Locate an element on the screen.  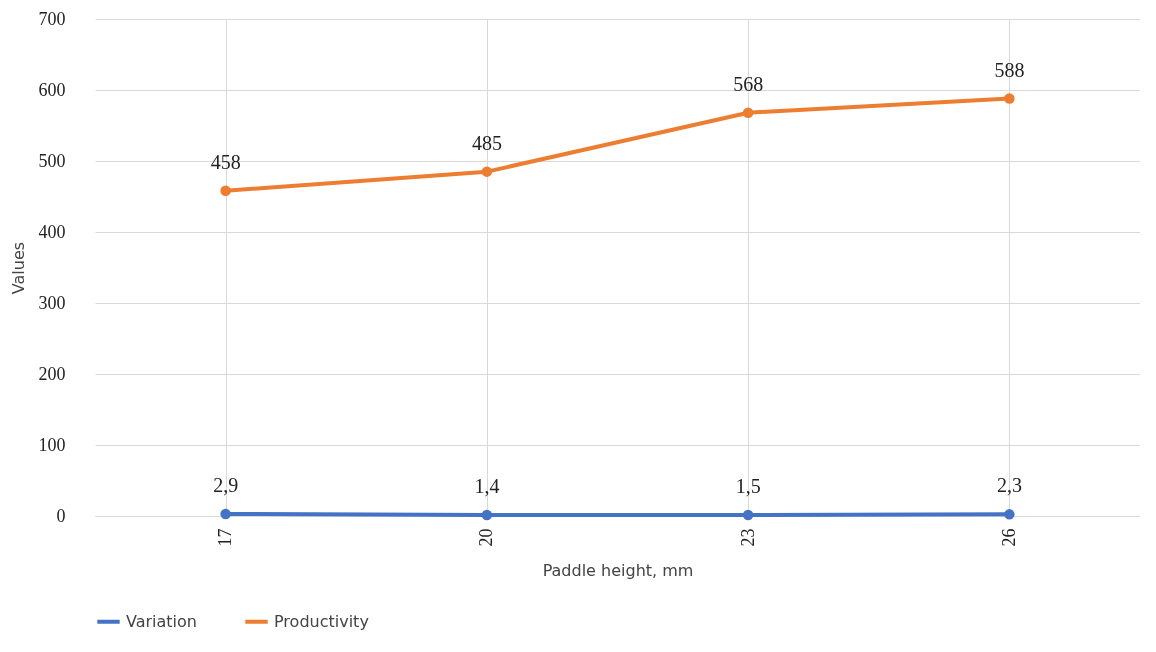
data-label: 2,3 is located at coordinates (1009, 485).